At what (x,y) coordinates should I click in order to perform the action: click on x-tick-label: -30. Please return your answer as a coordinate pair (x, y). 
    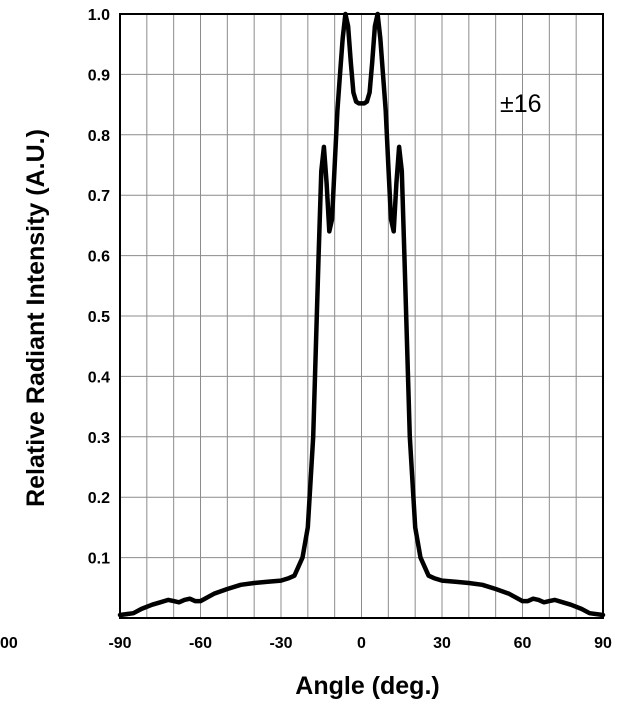
    Looking at the image, I should click on (280, 643).